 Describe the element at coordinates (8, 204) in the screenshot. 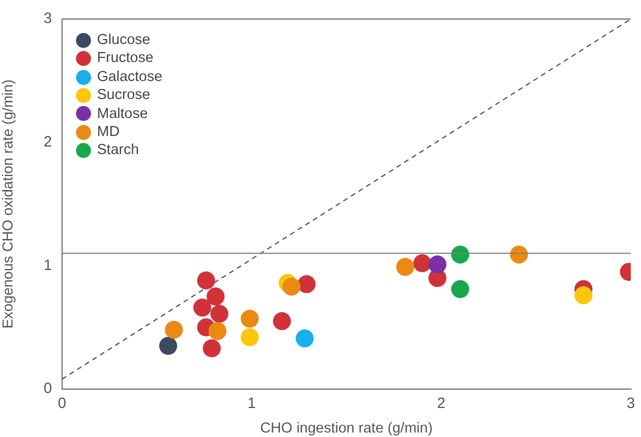

I see `y-axis-title: Exogenous CHO oxidation rate (g/min)` at that location.